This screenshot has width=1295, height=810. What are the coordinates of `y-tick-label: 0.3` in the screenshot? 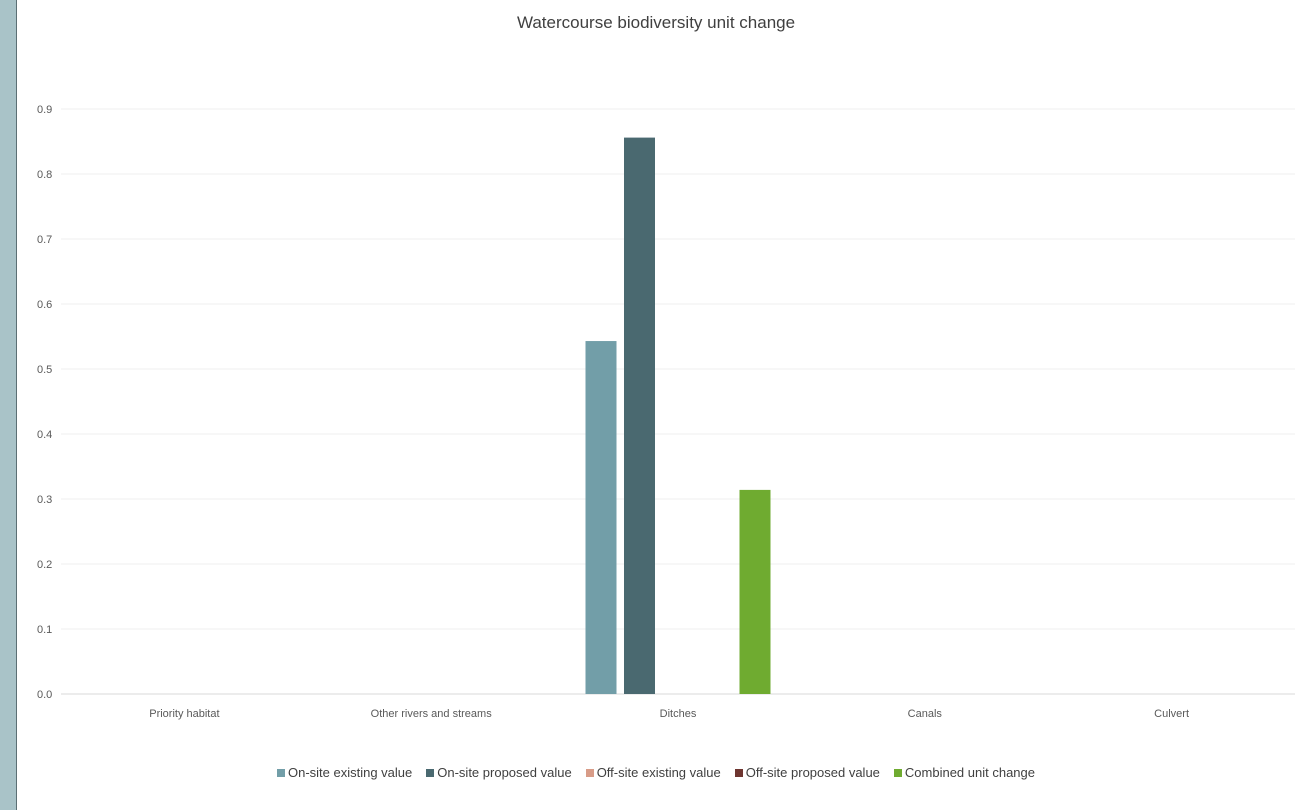 It's located at (44, 500).